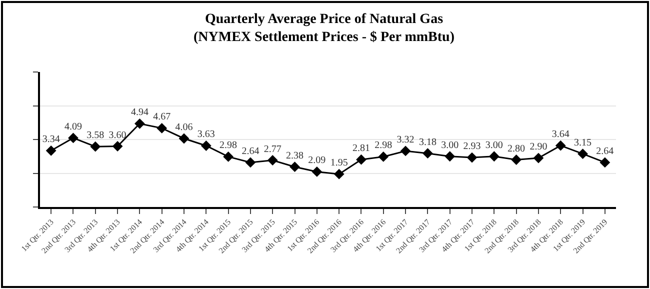  What do you see at coordinates (162, 117) in the screenshot?
I see `data-label: 4.67` at bounding box center [162, 117].